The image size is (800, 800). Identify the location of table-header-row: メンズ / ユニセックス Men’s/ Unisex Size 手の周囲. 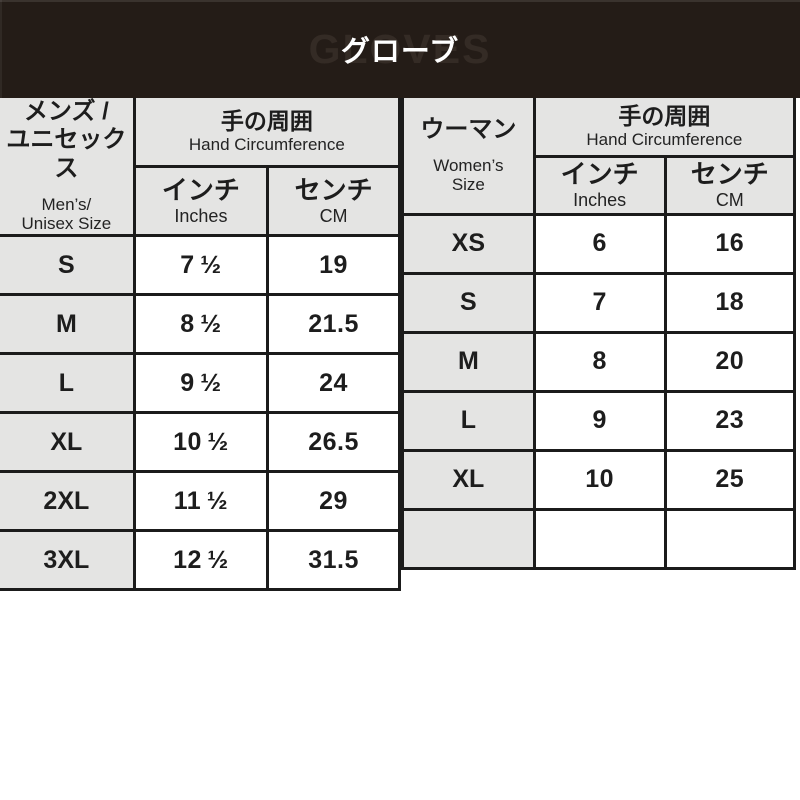
(201, 168).